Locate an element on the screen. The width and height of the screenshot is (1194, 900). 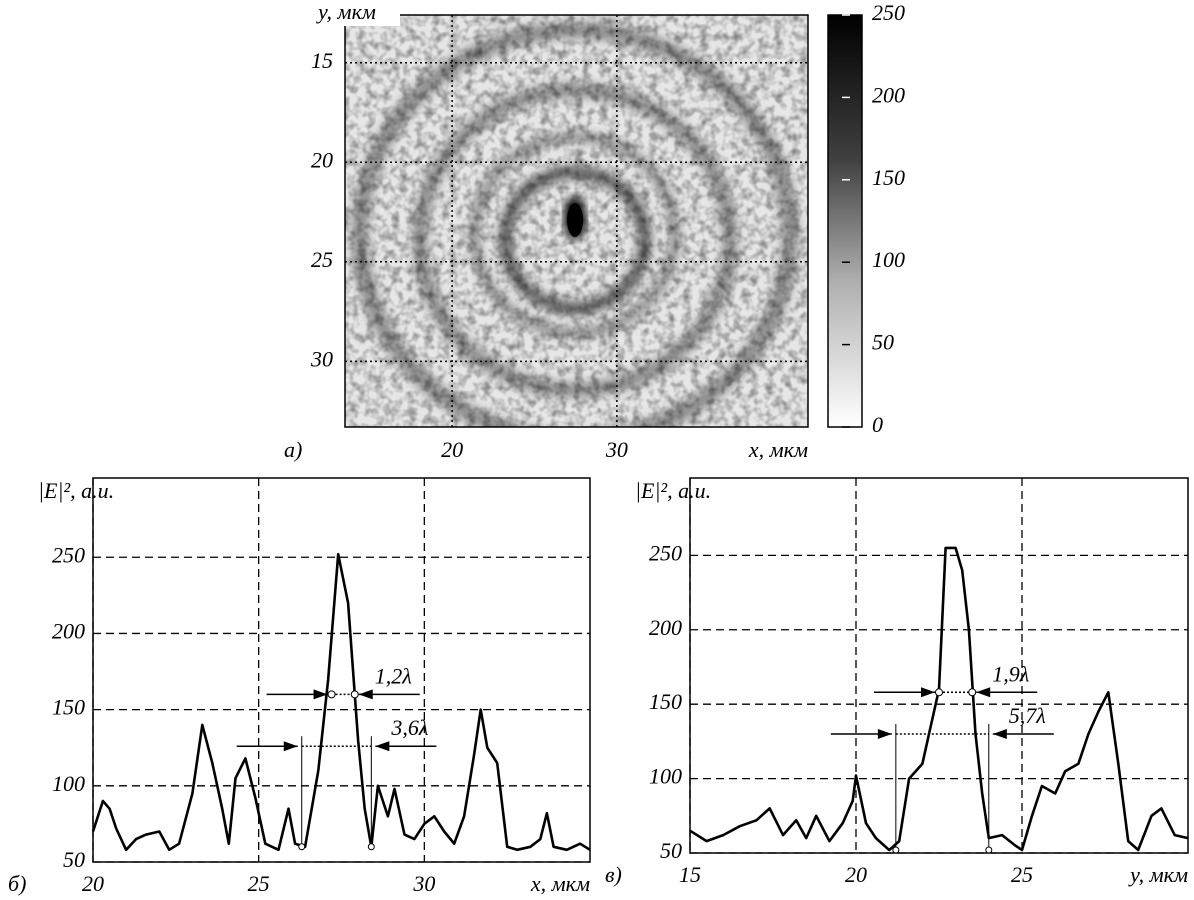
colorbar-tick-label: 100 is located at coordinates (888, 259).